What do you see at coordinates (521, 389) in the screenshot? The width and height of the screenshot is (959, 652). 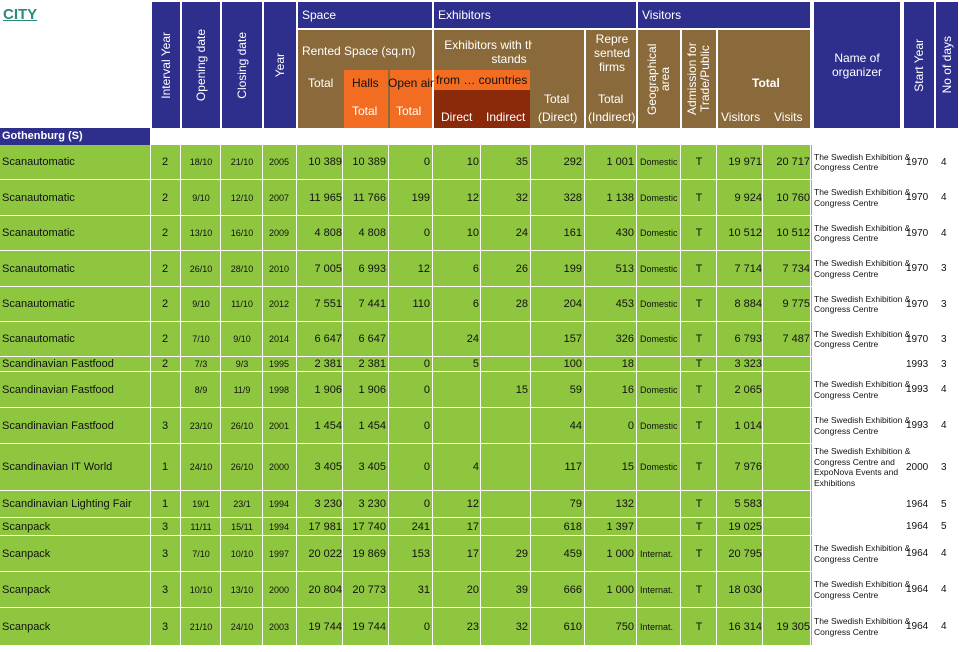 I see `cell-indirect: 15` at bounding box center [521, 389].